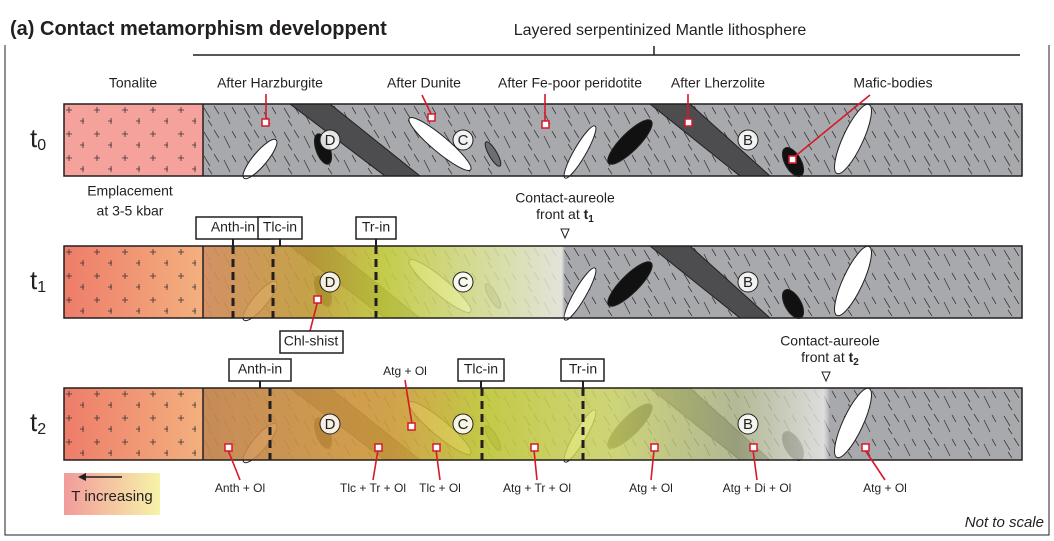 The width and height of the screenshot is (1054, 541). I want to click on label-box, so click(311, 342).